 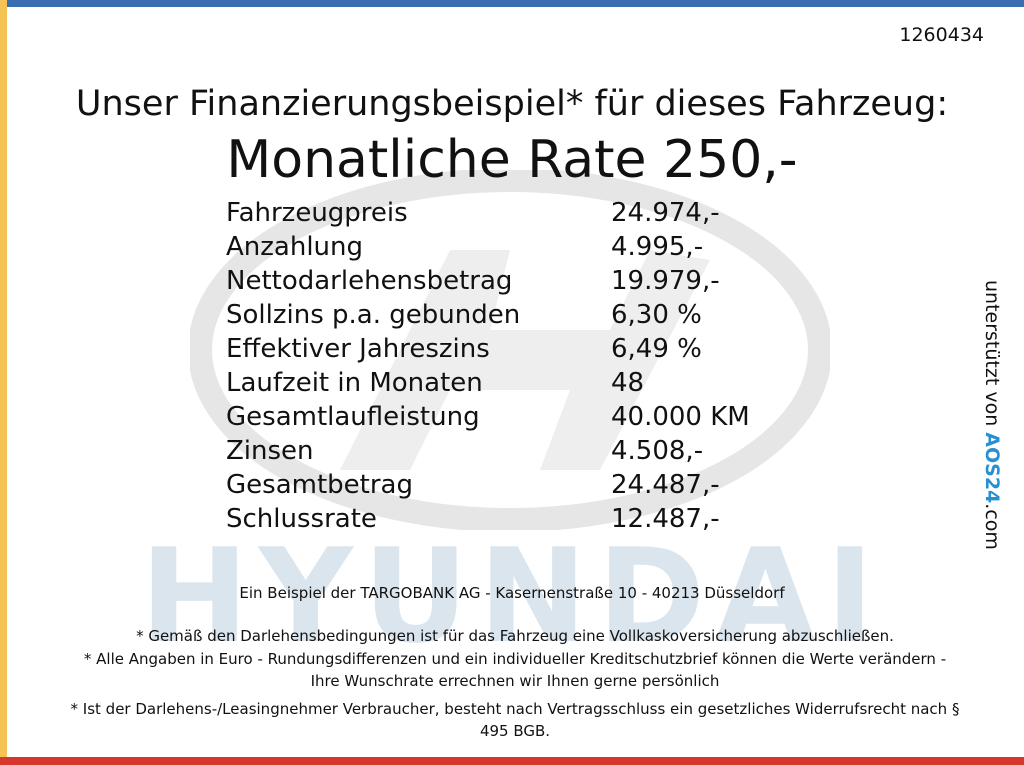 What do you see at coordinates (512, 160) in the screenshot?
I see `monthly-rate: Monatliche Rate 250,-` at bounding box center [512, 160].